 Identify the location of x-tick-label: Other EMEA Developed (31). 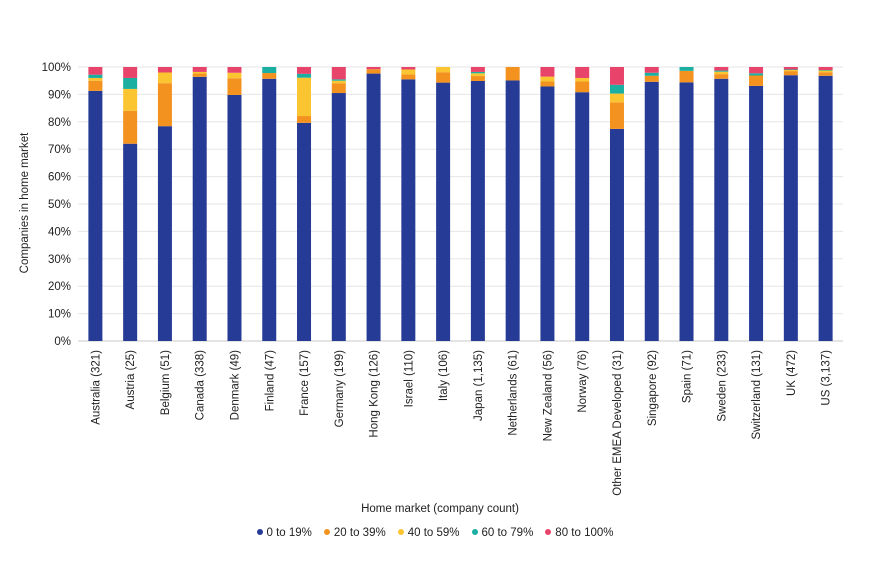
(618, 423).